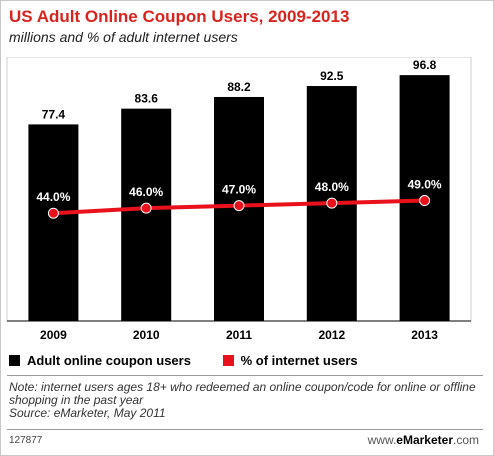 The image size is (494, 456). What do you see at coordinates (123, 37) in the screenshot?
I see `chart-subtitle: millions and % of adult internet users` at bounding box center [123, 37].